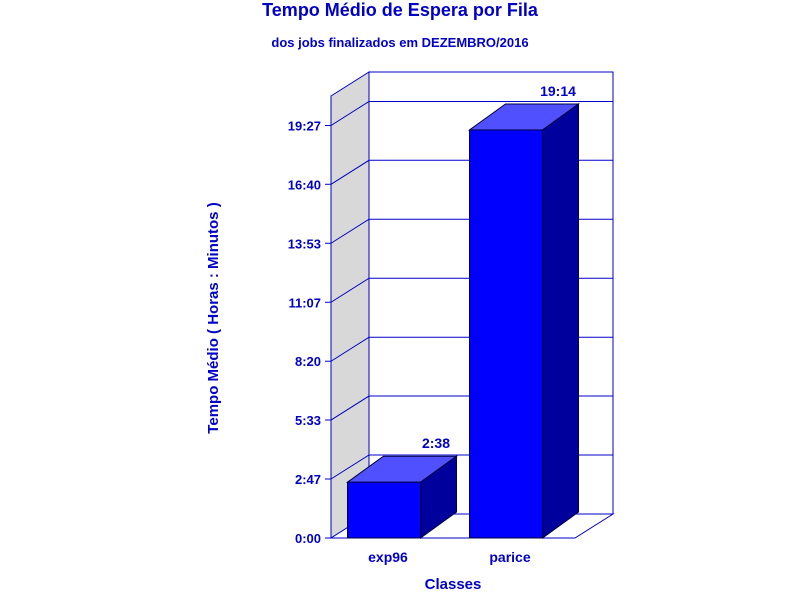  I want to click on bar-exp96, so click(402, 497).